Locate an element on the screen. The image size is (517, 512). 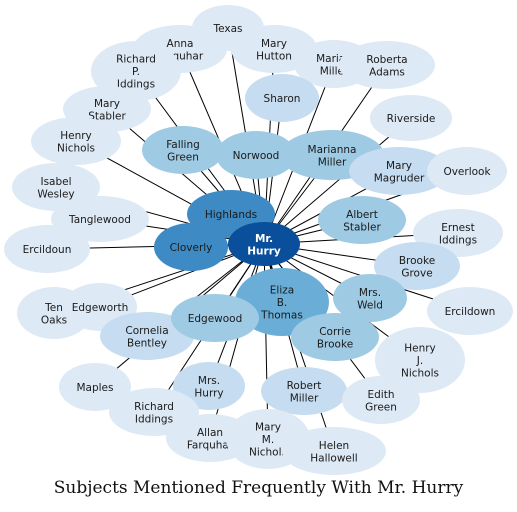
edge-riverside is located at coordinates (337, 181).